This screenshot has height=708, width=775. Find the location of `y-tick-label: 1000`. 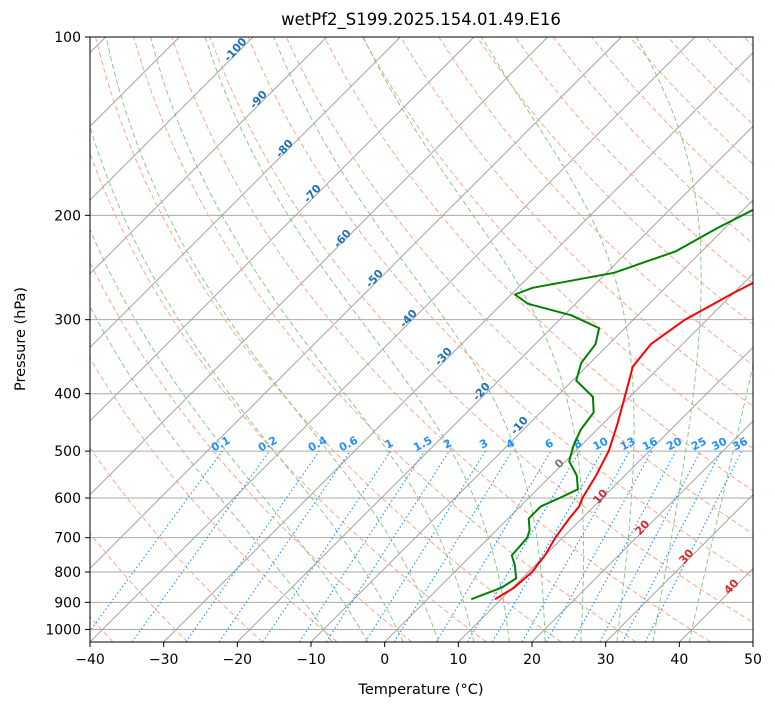

y-tick-label: 1000 is located at coordinates (63, 630).